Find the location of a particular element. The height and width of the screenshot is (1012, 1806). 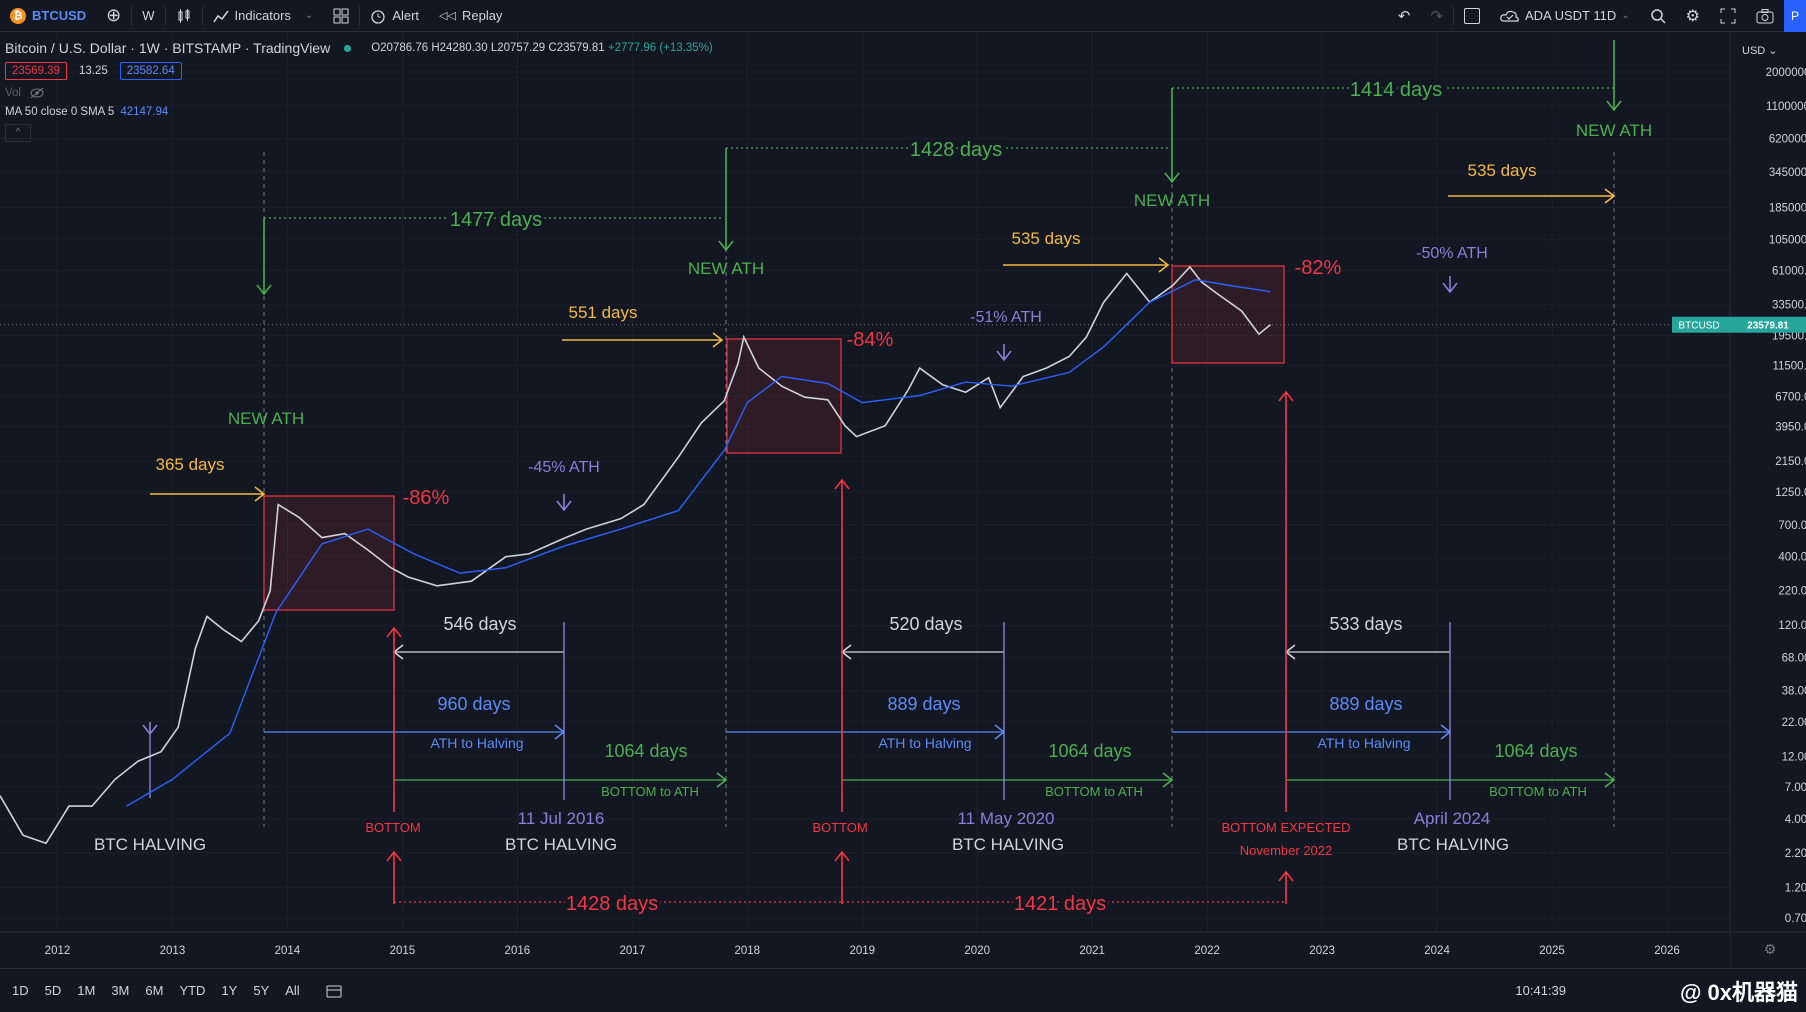

fullscreen-button is located at coordinates (1728, 16).